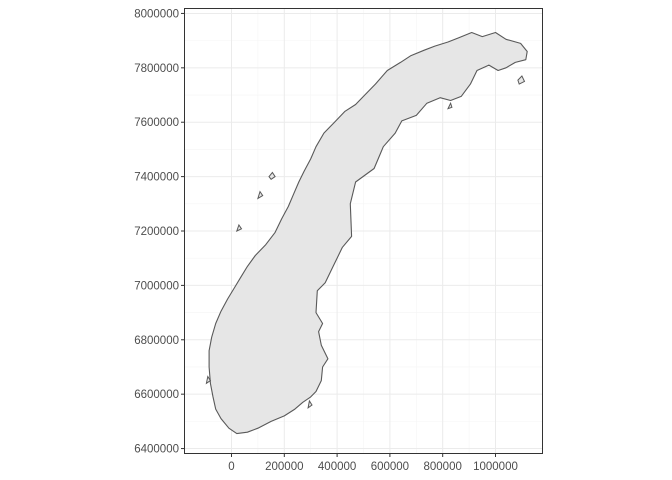 Image resolution: width=672 pixels, height=480 pixels. I want to click on x-tick-label: 1000000, so click(495, 467).